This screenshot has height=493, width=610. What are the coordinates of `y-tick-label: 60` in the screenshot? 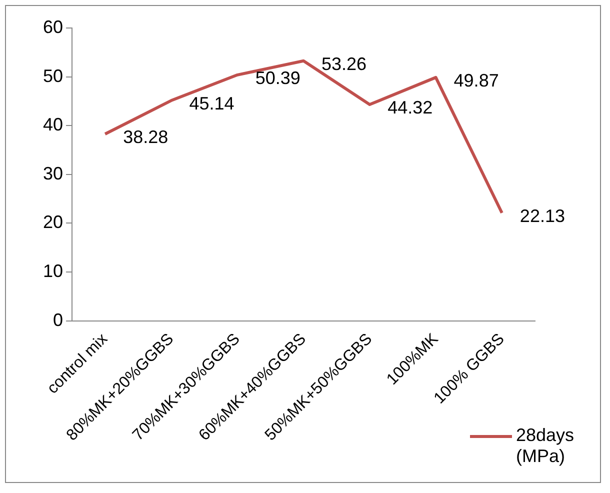 It's located at (53, 26).